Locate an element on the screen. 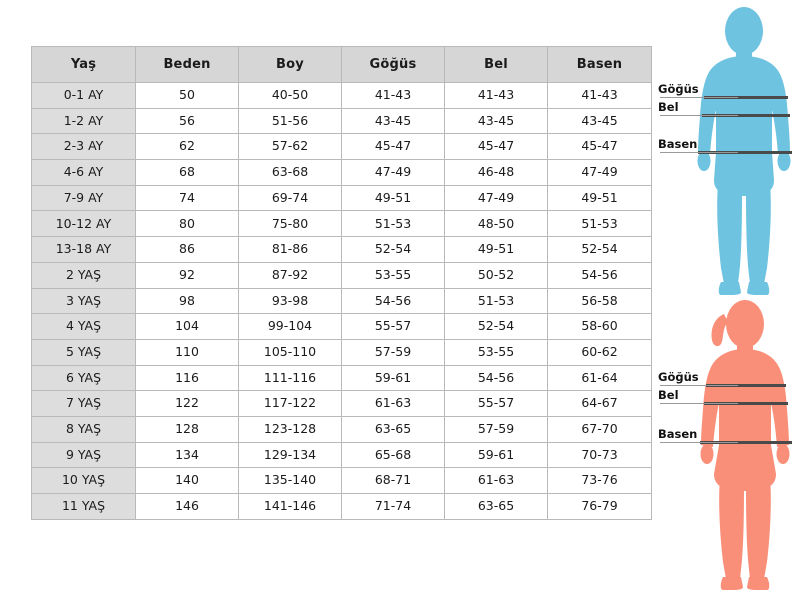  table-row: 7-9 AY 74 69-74 49-51 47-49 49-51 is located at coordinates (341, 198).